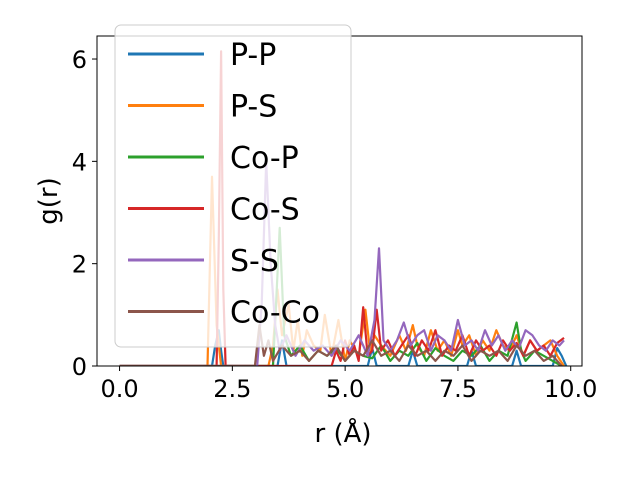  Describe the element at coordinates (79, 60) in the screenshot. I see `y-tick-label: 6` at that location.